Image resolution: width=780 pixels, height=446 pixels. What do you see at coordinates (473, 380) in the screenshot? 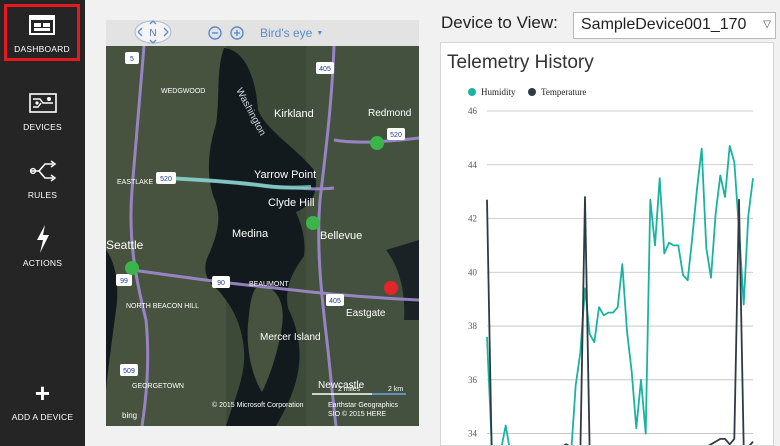
I see `y-tick-label: 36` at bounding box center [473, 380].